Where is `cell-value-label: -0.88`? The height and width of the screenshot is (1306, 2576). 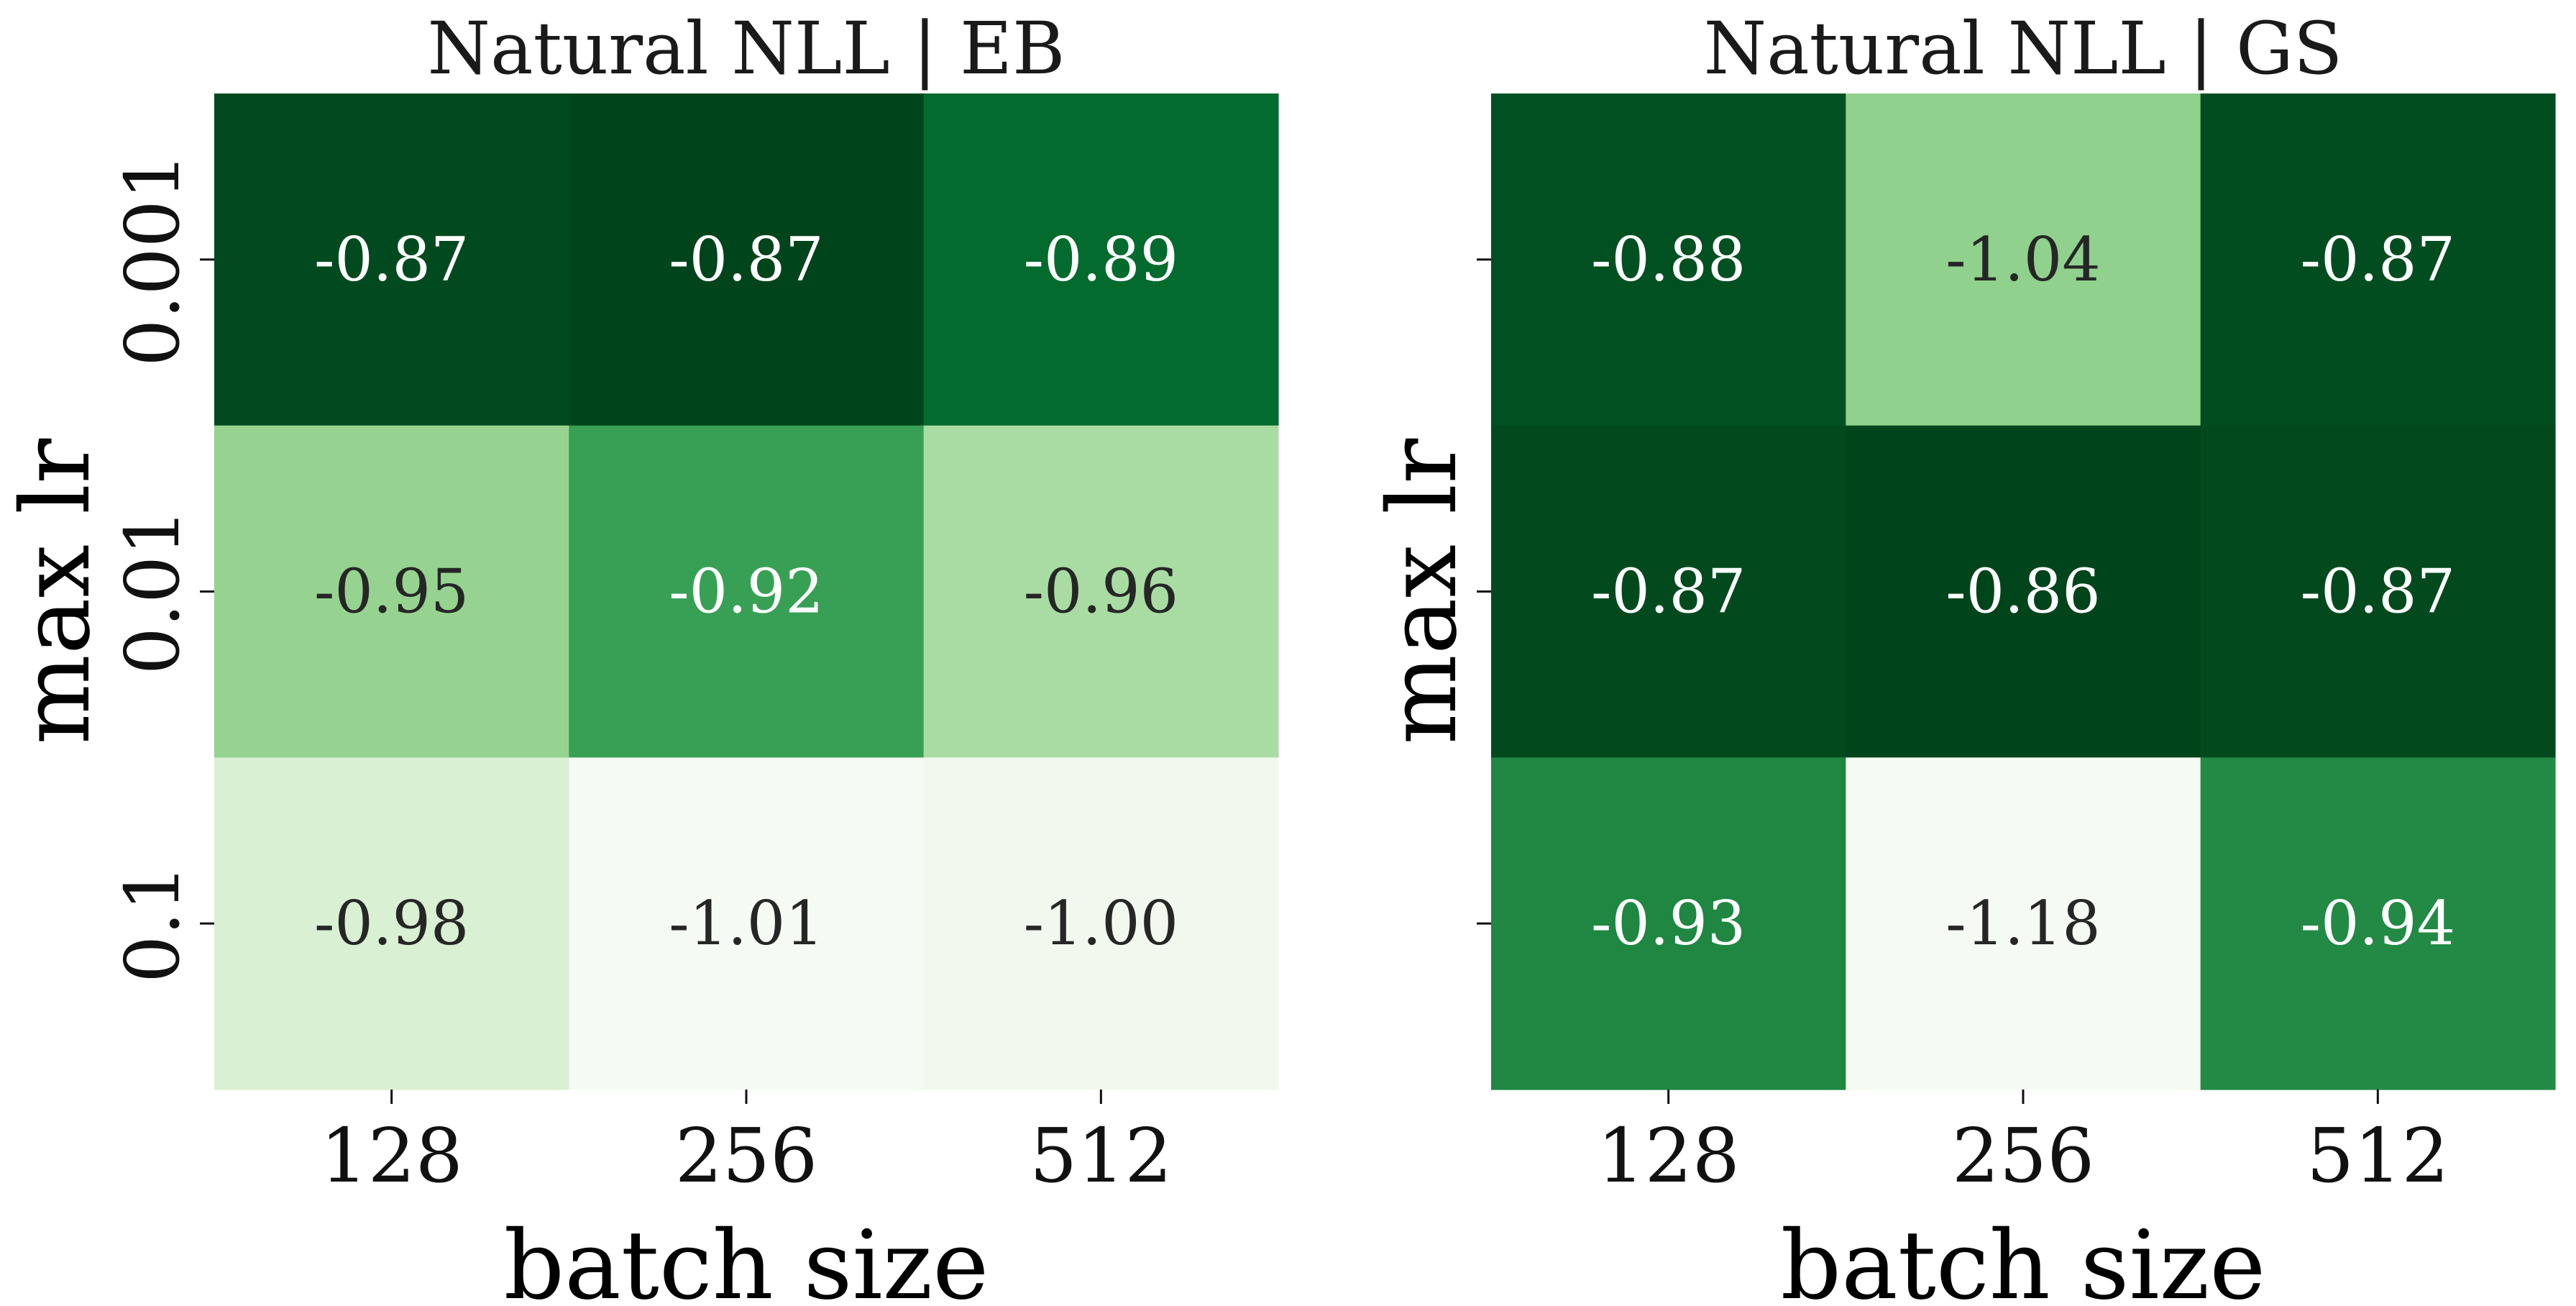
cell-value-label: -0.88 is located at coordinates (1669, 259).